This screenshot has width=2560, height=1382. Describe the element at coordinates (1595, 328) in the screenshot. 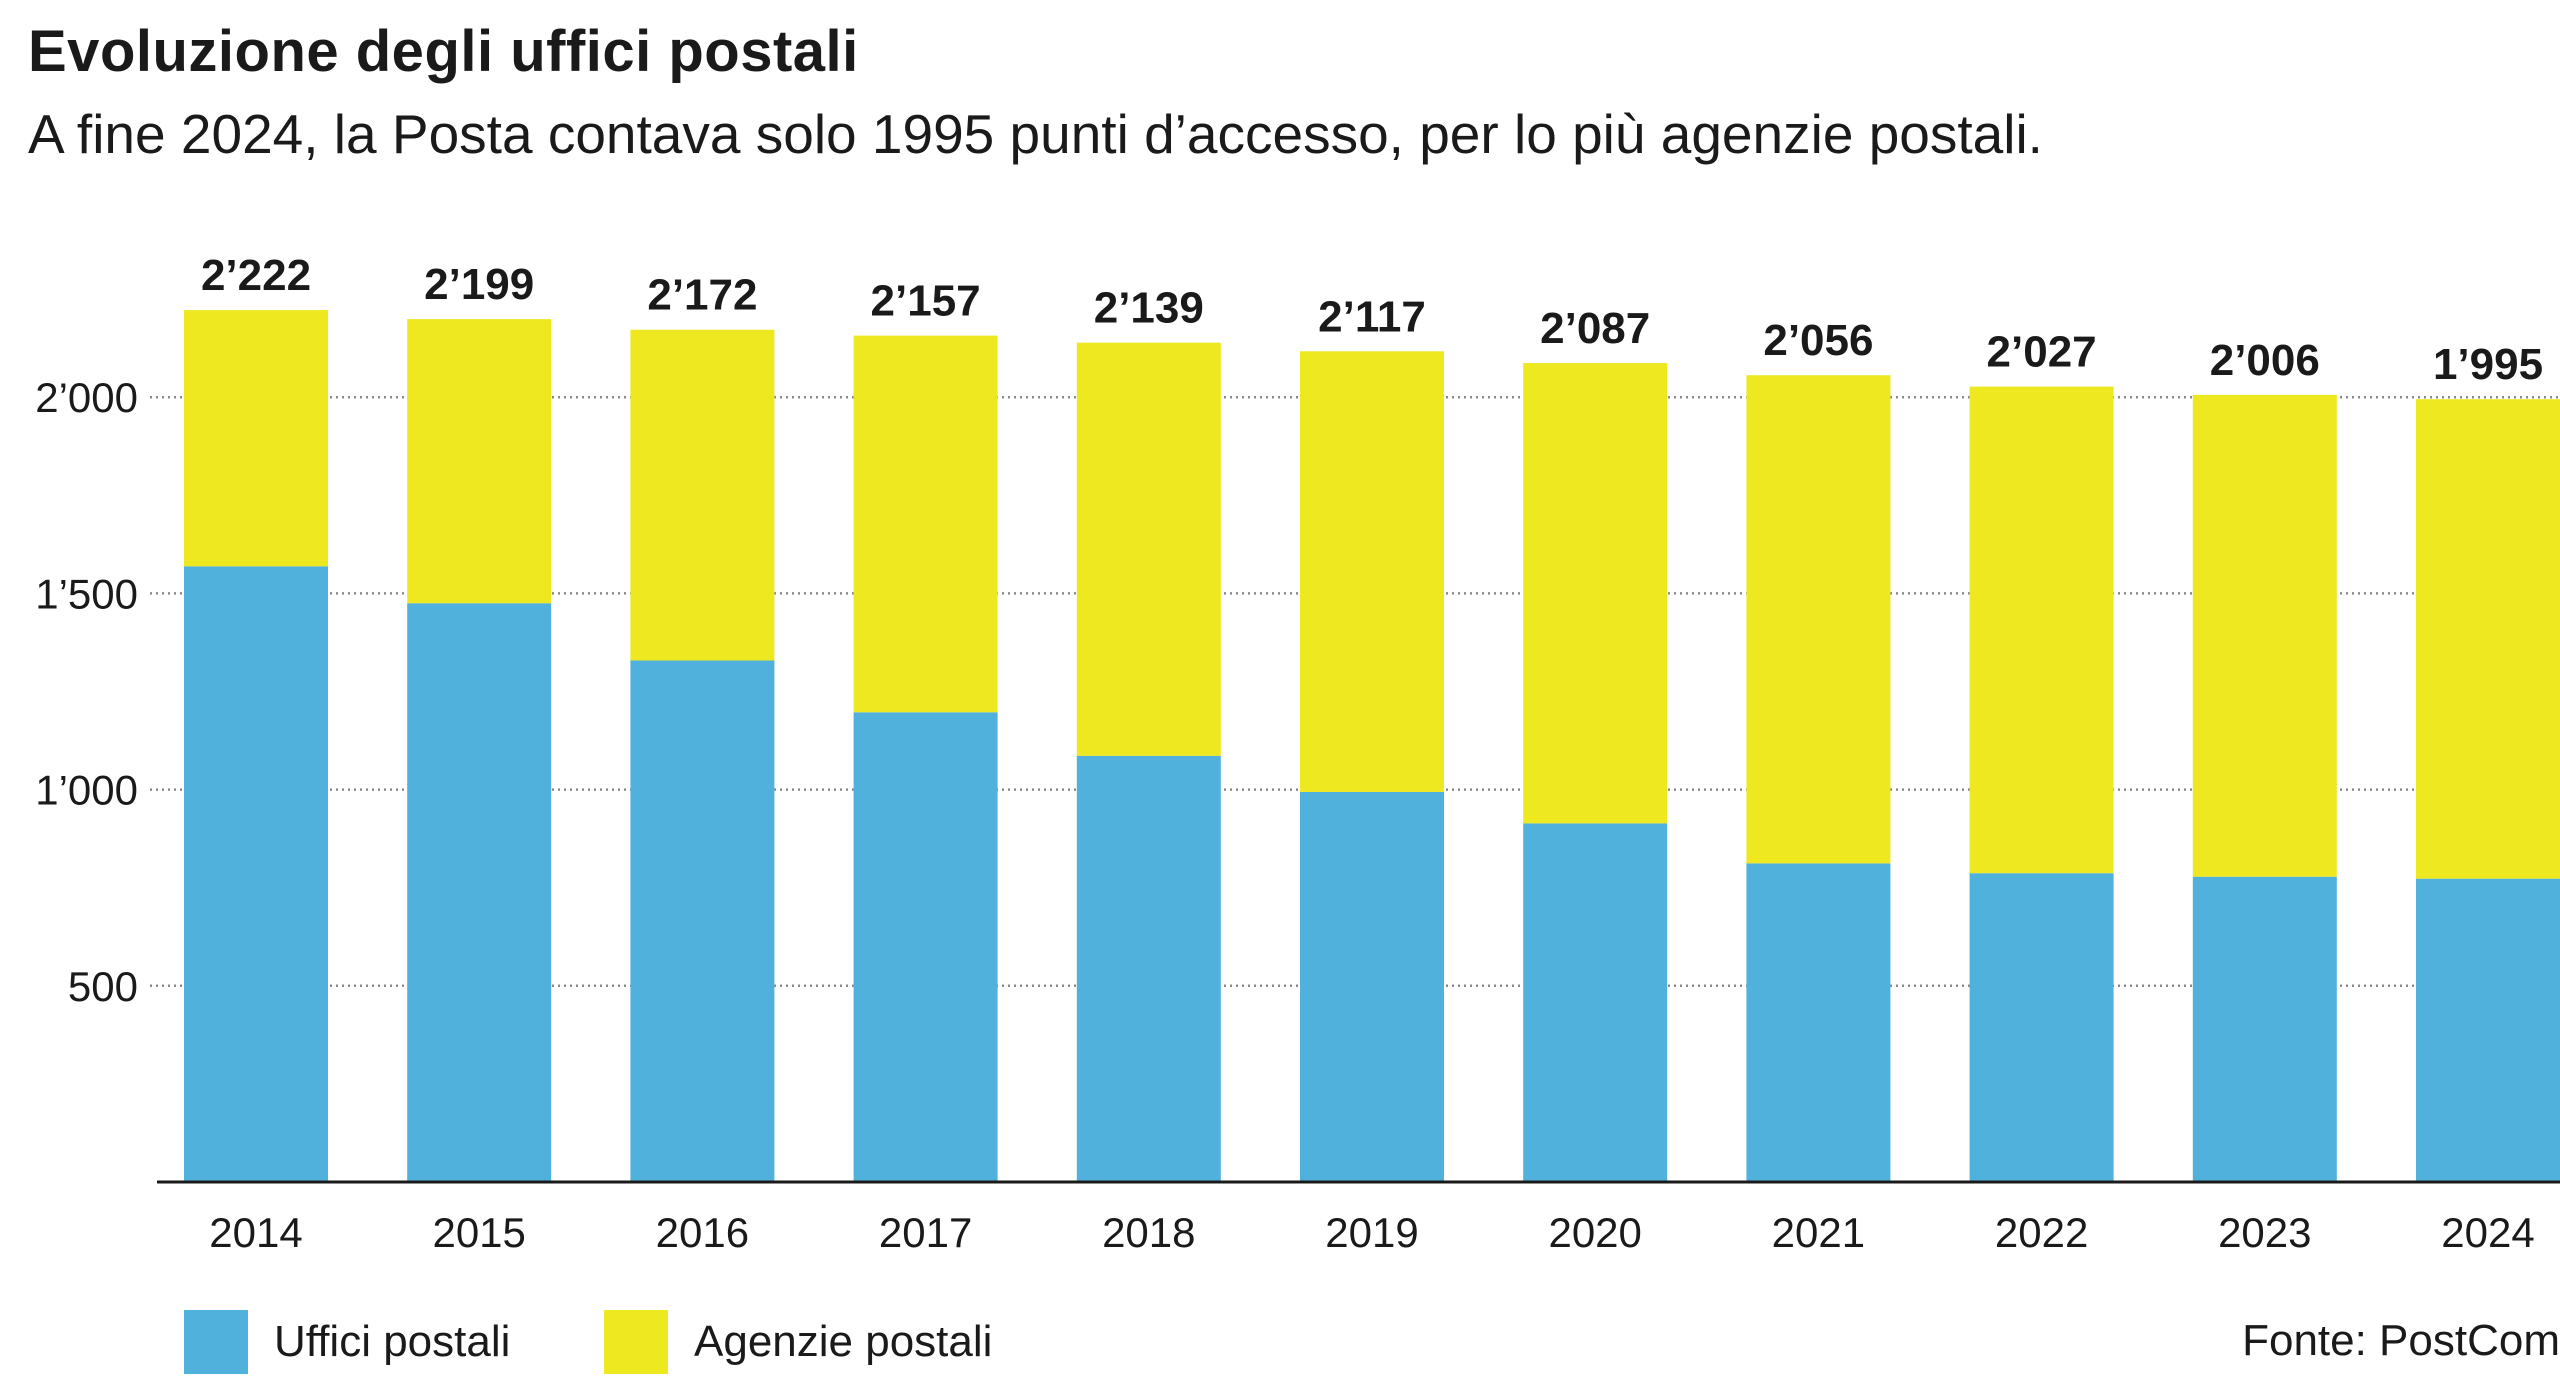

I see `total-data-label: 2’087` at that location.